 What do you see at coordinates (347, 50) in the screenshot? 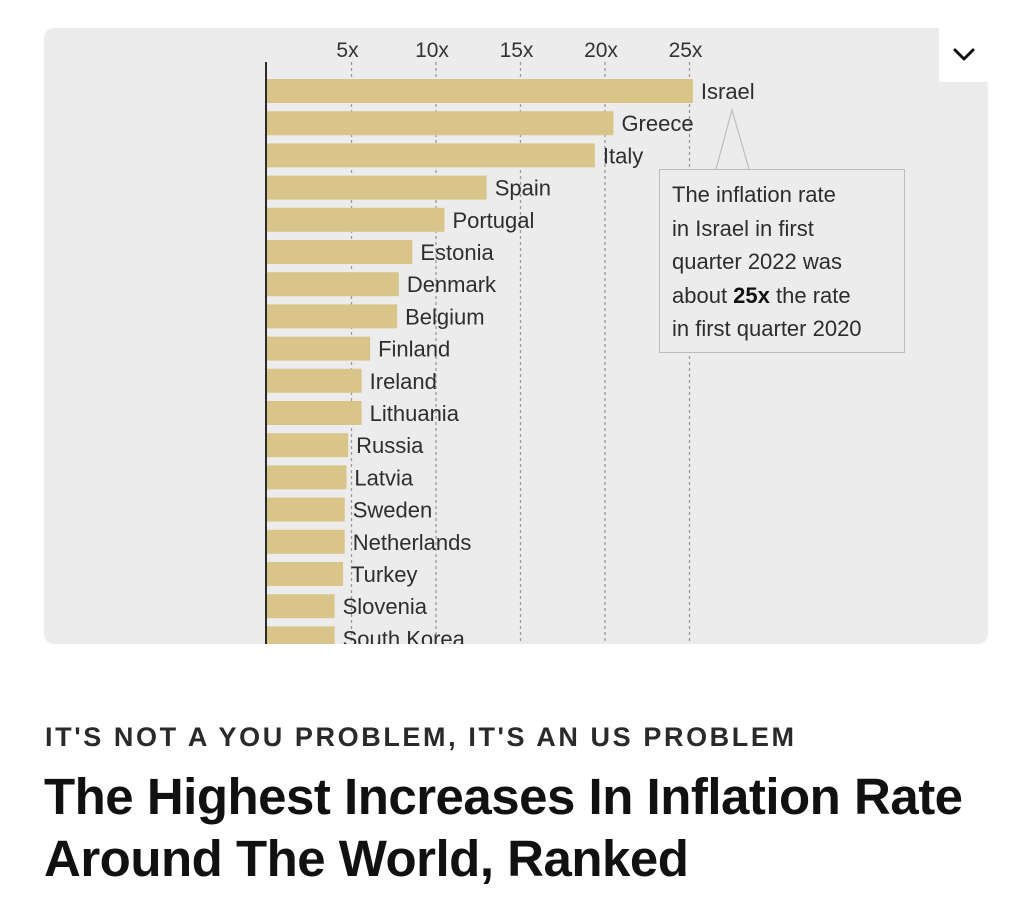
I see `x-tick-label: 5x` at bounding box center [347, 50].